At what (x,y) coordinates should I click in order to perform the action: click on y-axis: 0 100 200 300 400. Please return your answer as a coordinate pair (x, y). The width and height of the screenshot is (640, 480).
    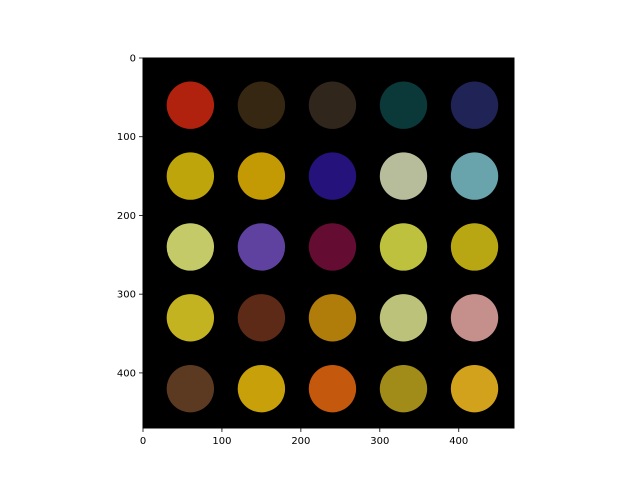
    Looking at the image, I should click on (130, 216).